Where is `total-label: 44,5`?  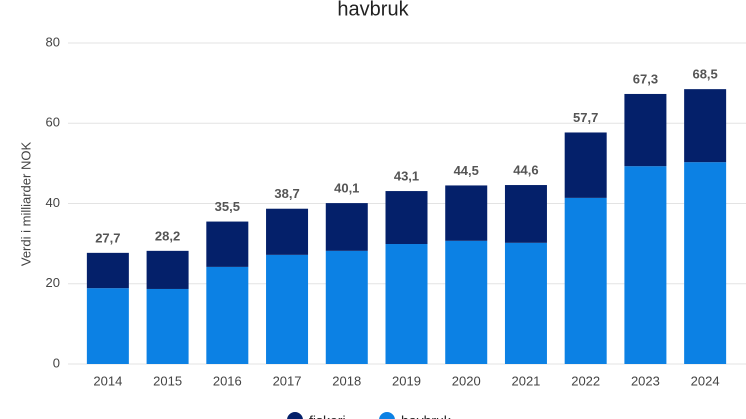
total-label: 44,5 is located at coordinates (466, 170).